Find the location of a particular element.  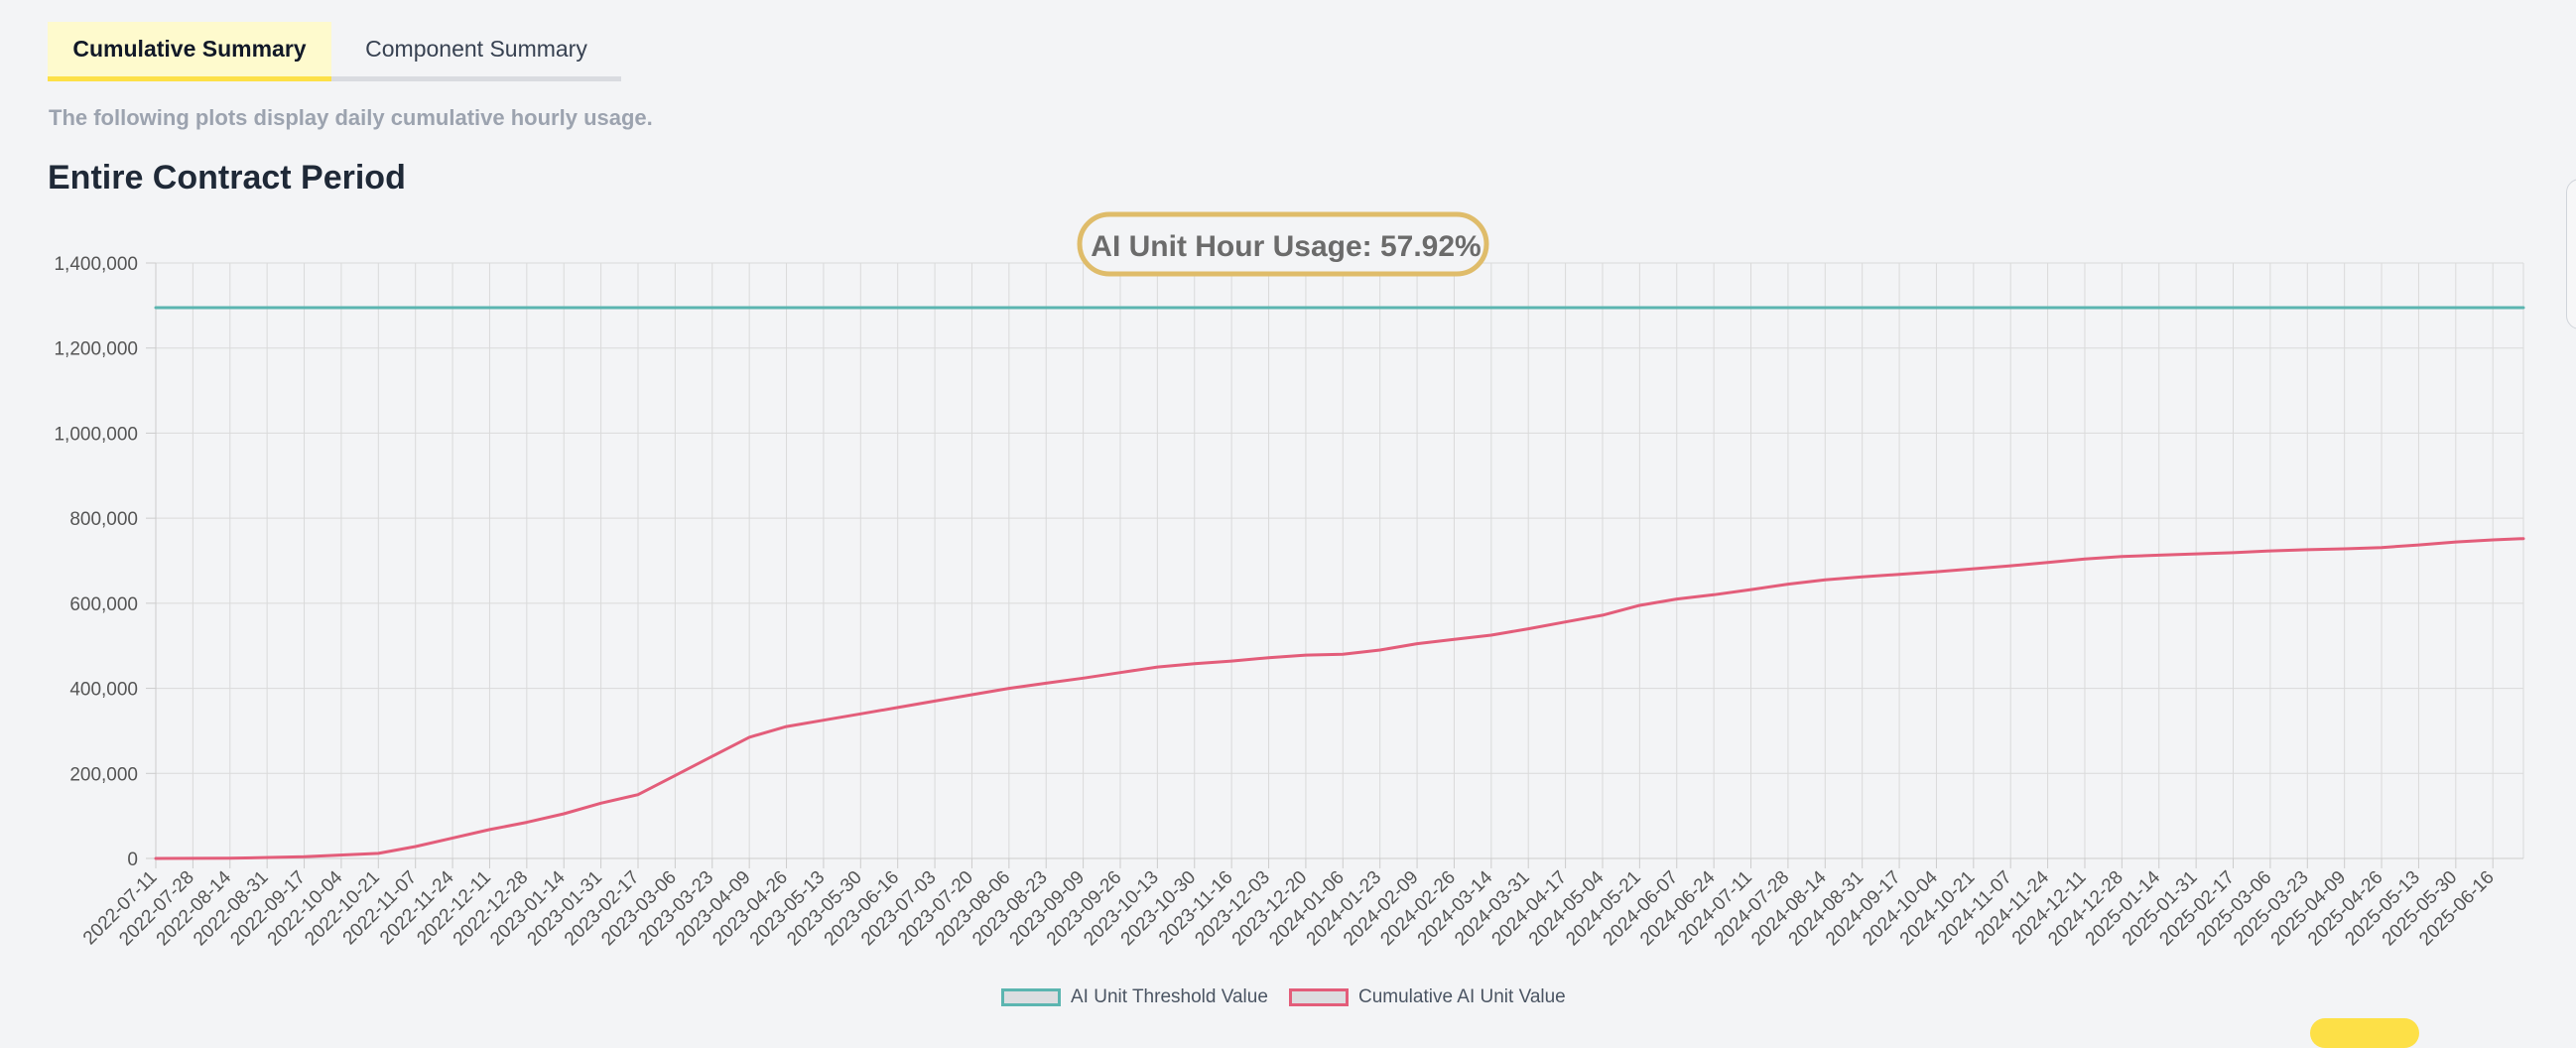

y-tick-label: 800,000 is located at coordinates (104, 519).